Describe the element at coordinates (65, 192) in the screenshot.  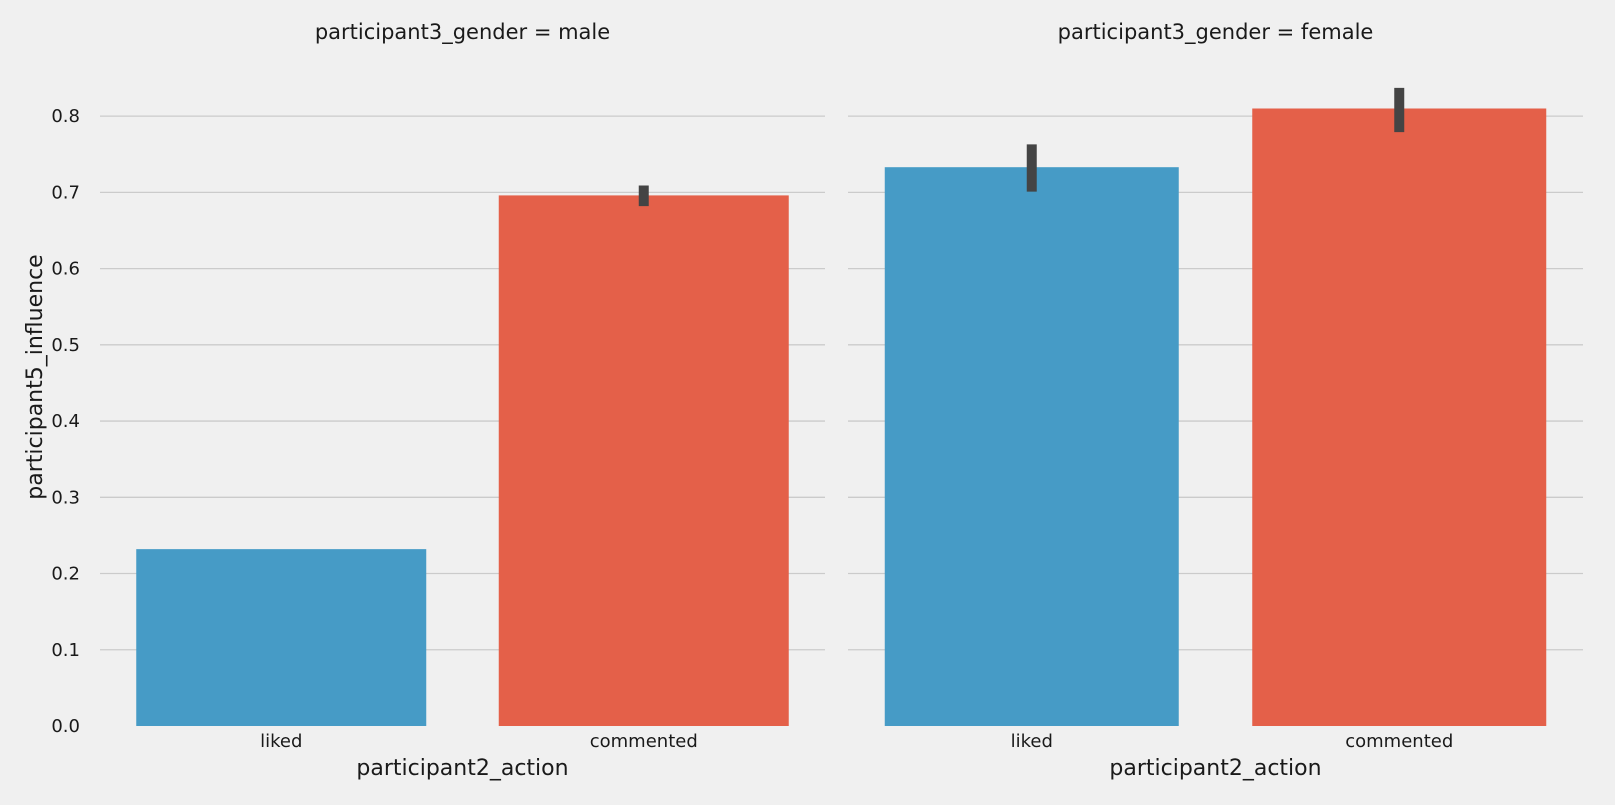
I see `y-tick-label: 0.7` at that location.